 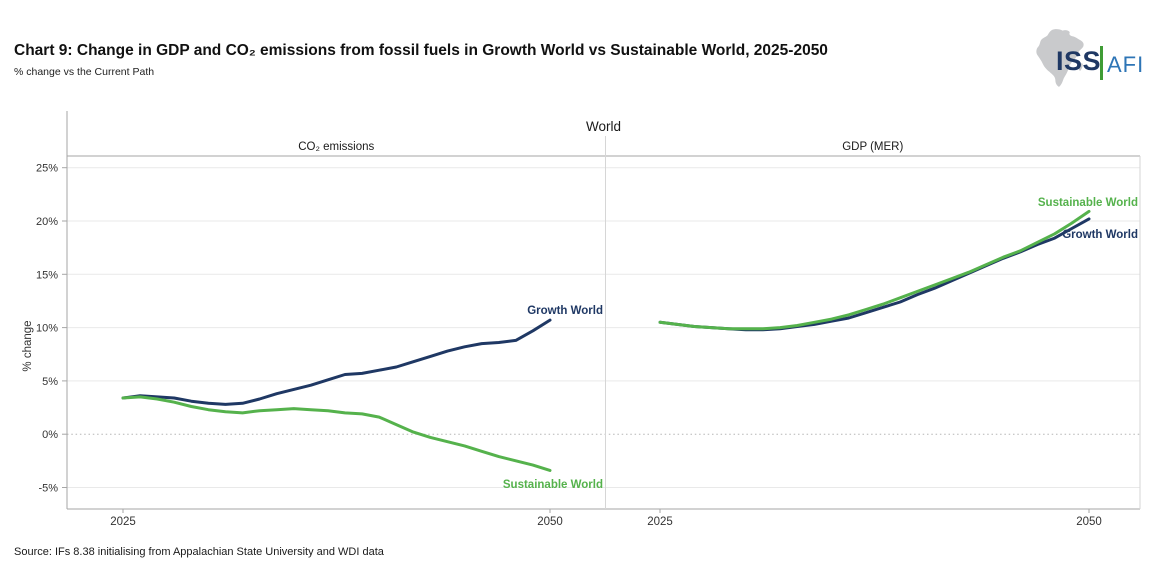 I want to click on logo-divider-bar, so click(x=1101, y=63).